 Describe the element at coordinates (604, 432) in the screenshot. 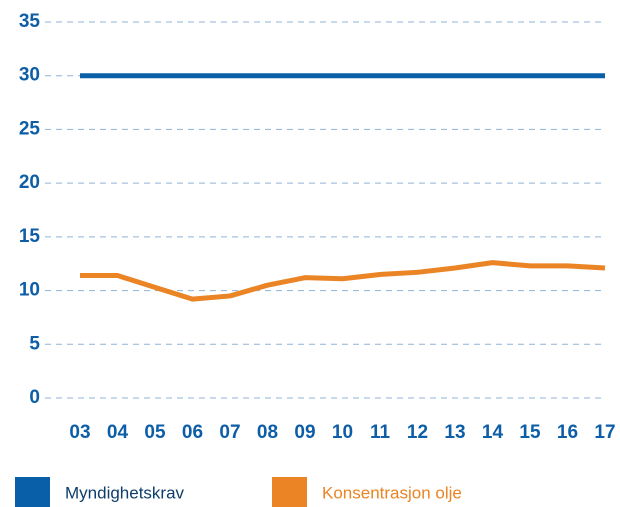

I see `x-tick-label: 17` at that location.